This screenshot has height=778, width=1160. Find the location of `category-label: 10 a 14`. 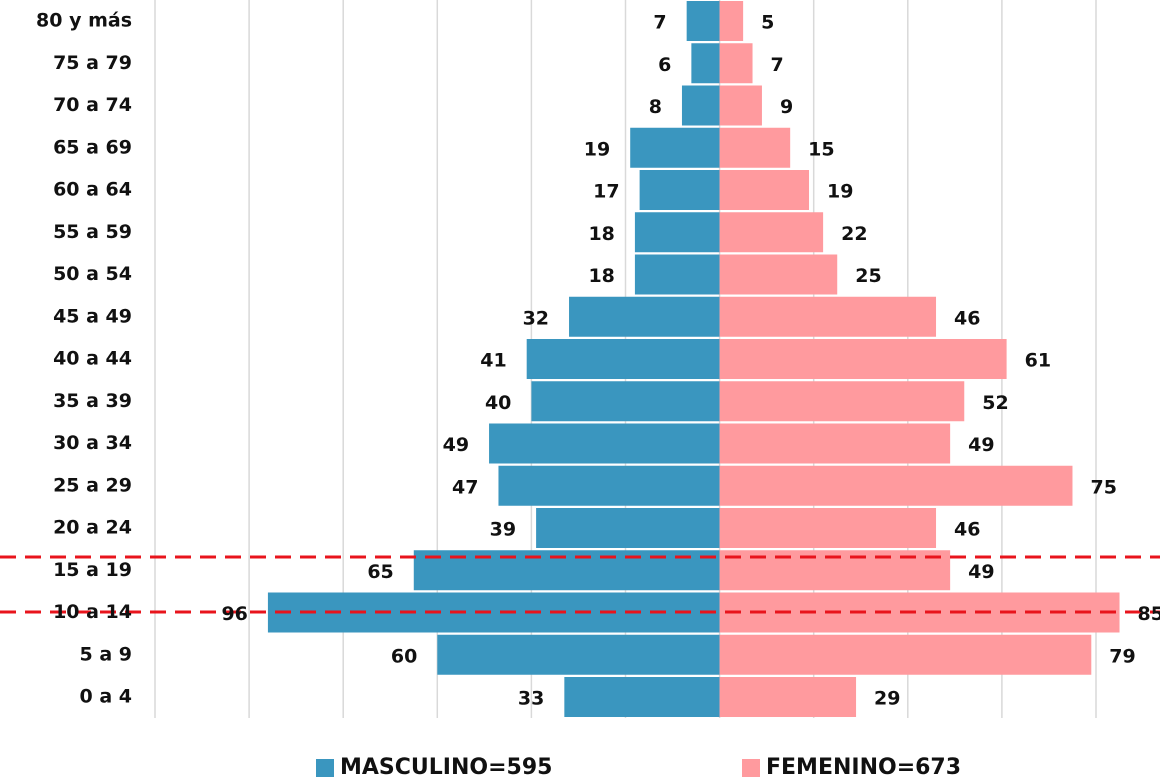

category-label: 10 a 14 is located at coordinates (92, 612).